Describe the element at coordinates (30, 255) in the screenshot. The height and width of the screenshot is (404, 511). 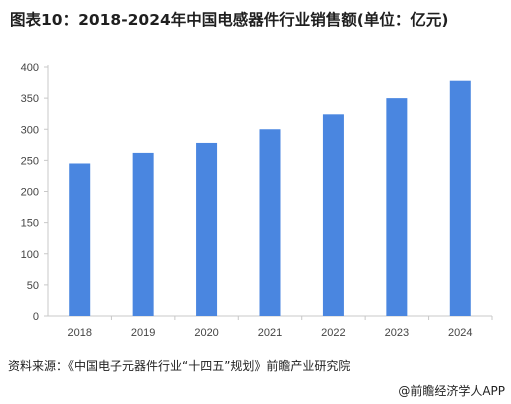
I see `y-tick-label: 100` at that location.